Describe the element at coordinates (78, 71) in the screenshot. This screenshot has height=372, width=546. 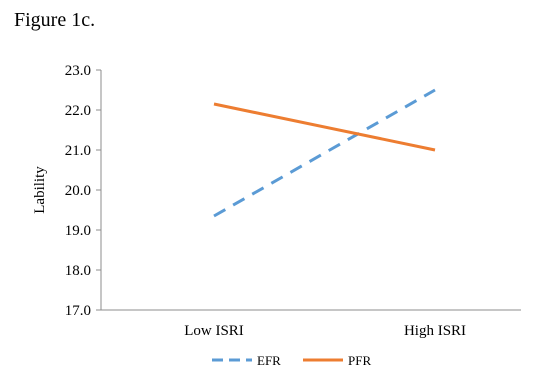
I see `y-tick-label: 23.0` at that location.